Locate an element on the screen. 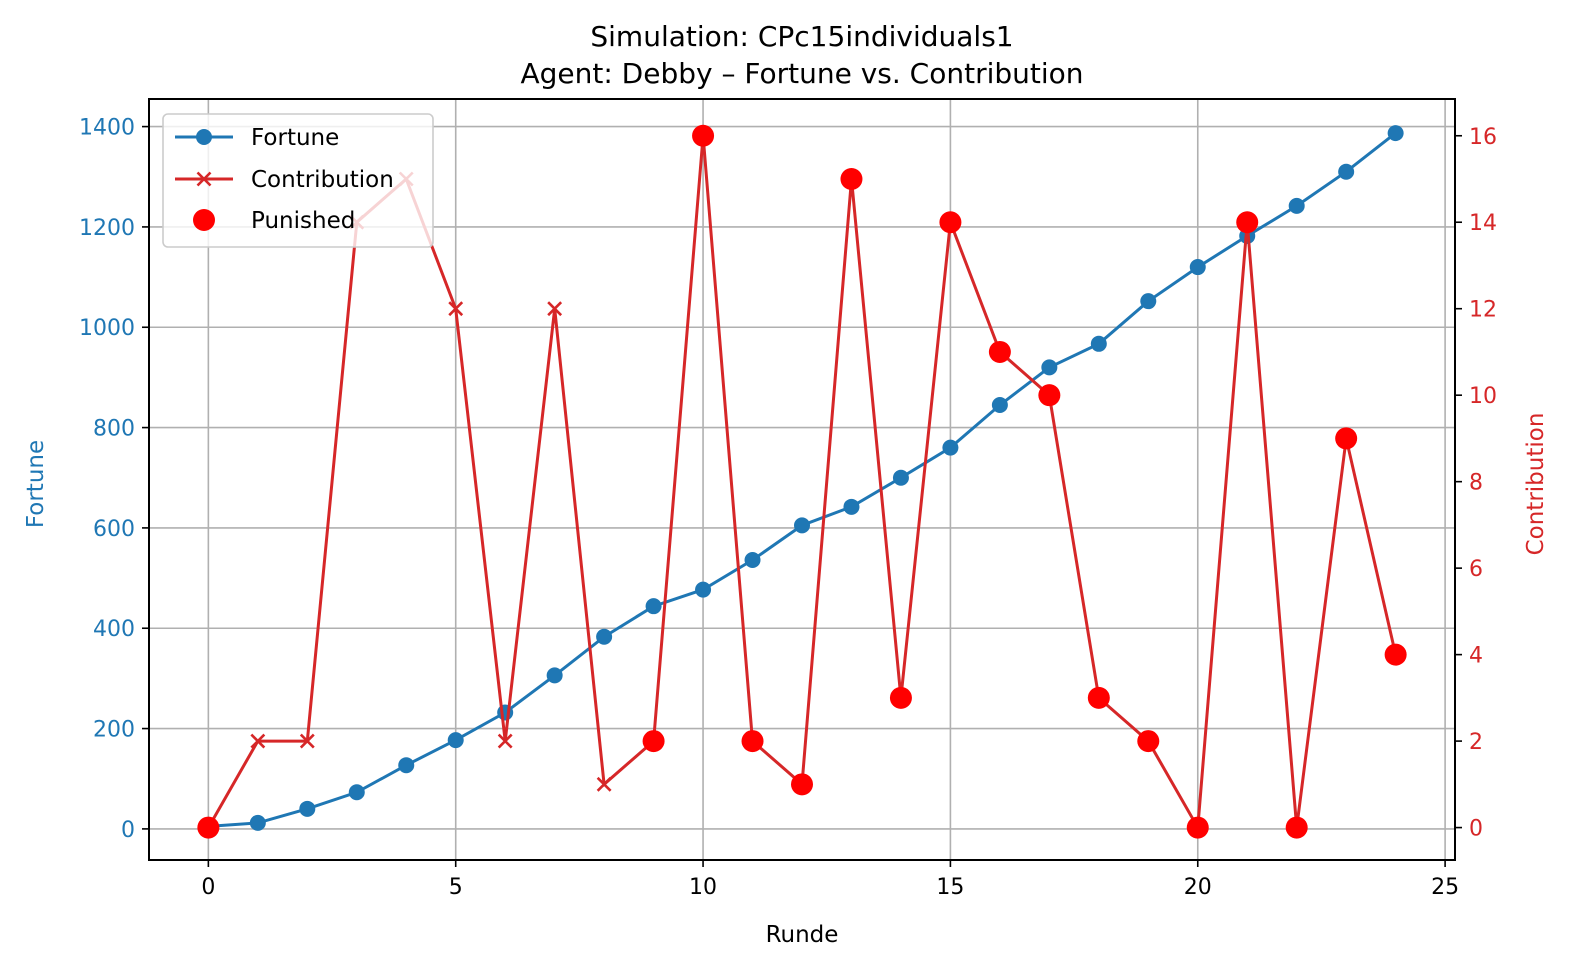  legend-contribution-label: Contribution is located at coordinates (322, 180).